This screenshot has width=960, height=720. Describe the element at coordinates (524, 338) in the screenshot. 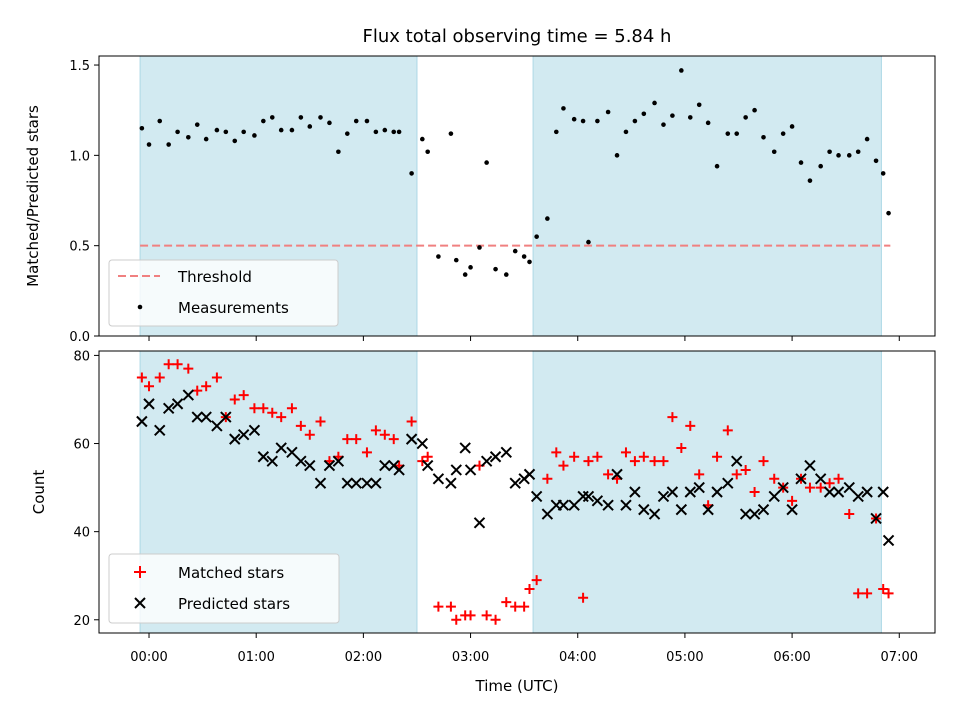

I see `top-x-ticks` at that location.